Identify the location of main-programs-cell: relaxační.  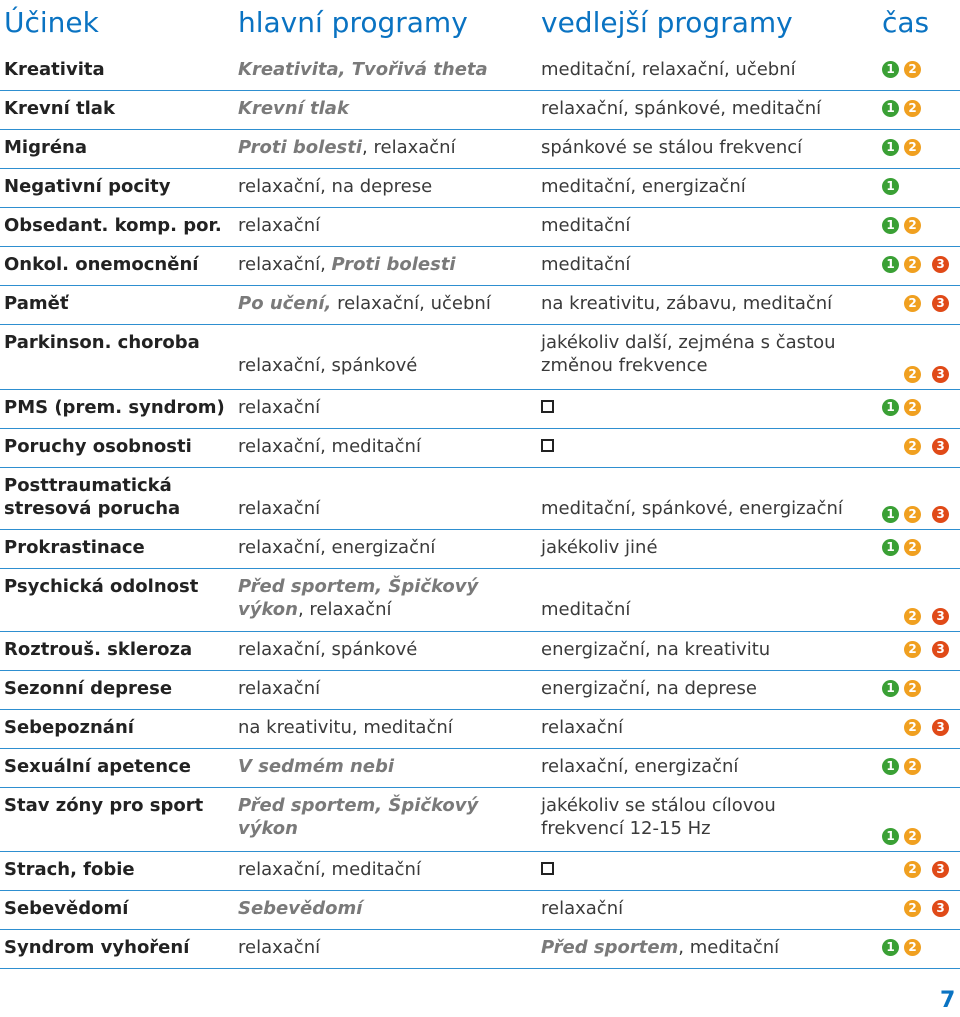
(279, 508).